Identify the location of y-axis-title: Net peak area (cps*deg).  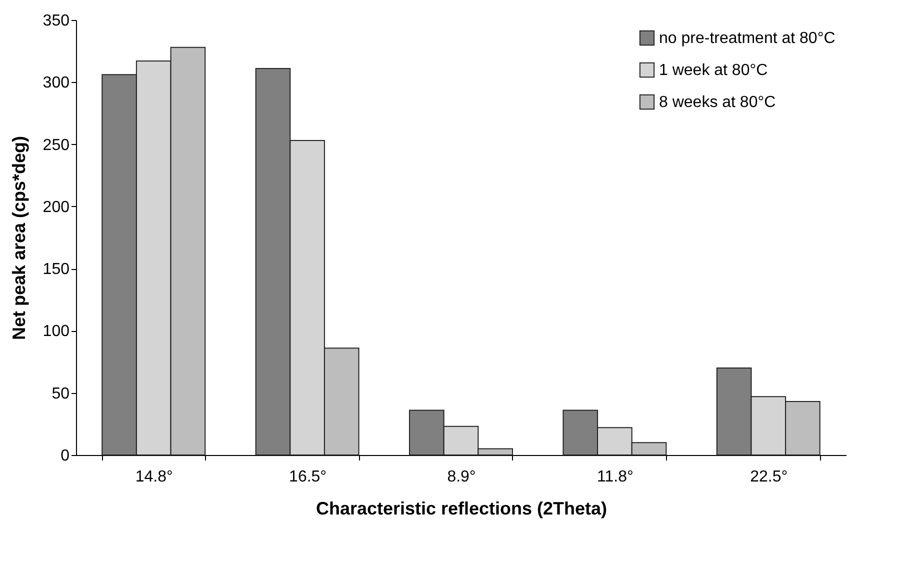
(18, 238).